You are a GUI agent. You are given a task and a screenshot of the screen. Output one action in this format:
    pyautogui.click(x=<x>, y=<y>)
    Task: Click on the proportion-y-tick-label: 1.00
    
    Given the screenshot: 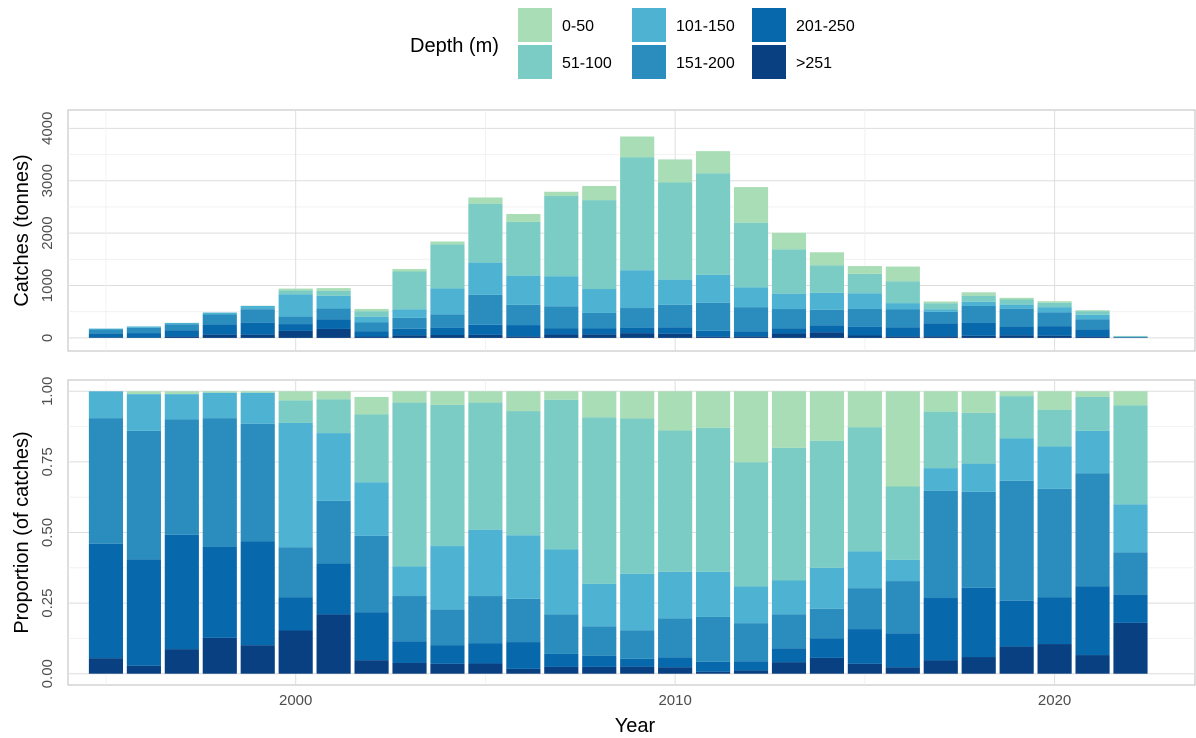 What is the action you would take?
    pyautogui.click(x=47, y=391)
    